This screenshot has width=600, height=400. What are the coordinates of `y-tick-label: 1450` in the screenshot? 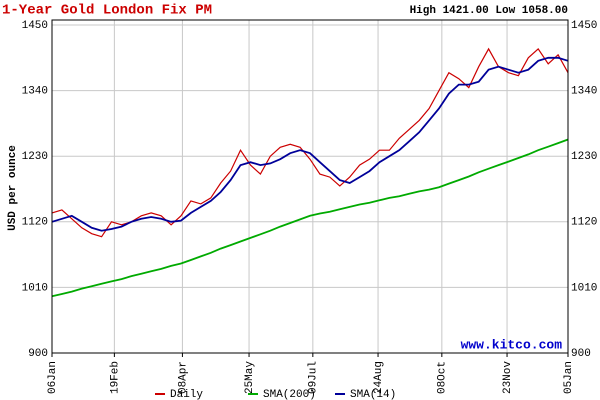 It's located at (35, 26).